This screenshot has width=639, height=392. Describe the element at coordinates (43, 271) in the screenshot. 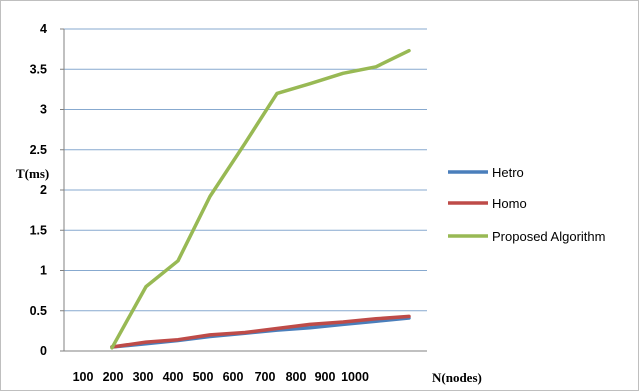

I see `y-tick-label-2: 1` at that location.